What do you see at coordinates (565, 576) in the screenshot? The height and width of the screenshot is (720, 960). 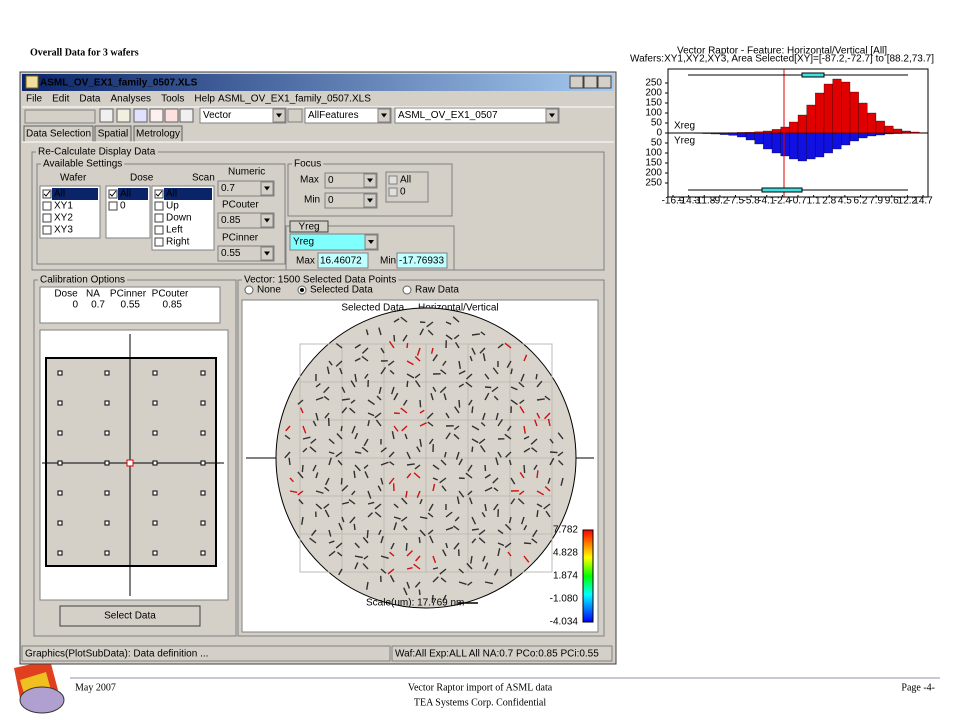 I see `colorbar-label: 1.874` at bounding box center [565, 576].